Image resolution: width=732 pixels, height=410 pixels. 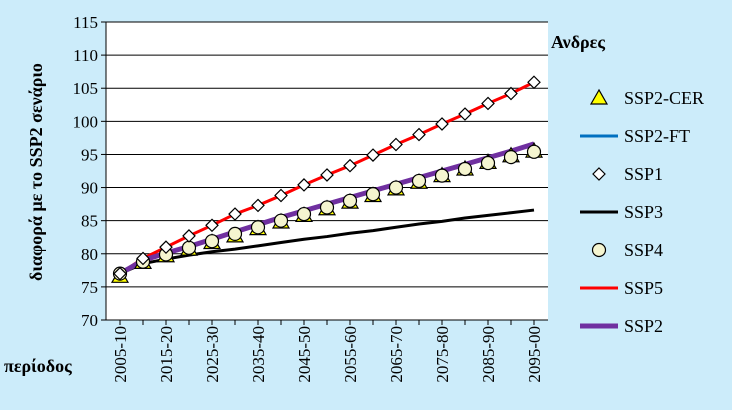 I want to click on legend: SSP2-CER SSP2-FT SSP1 SSP3 SSP4 SSP5 SSP2, so click(x=642, y=212).